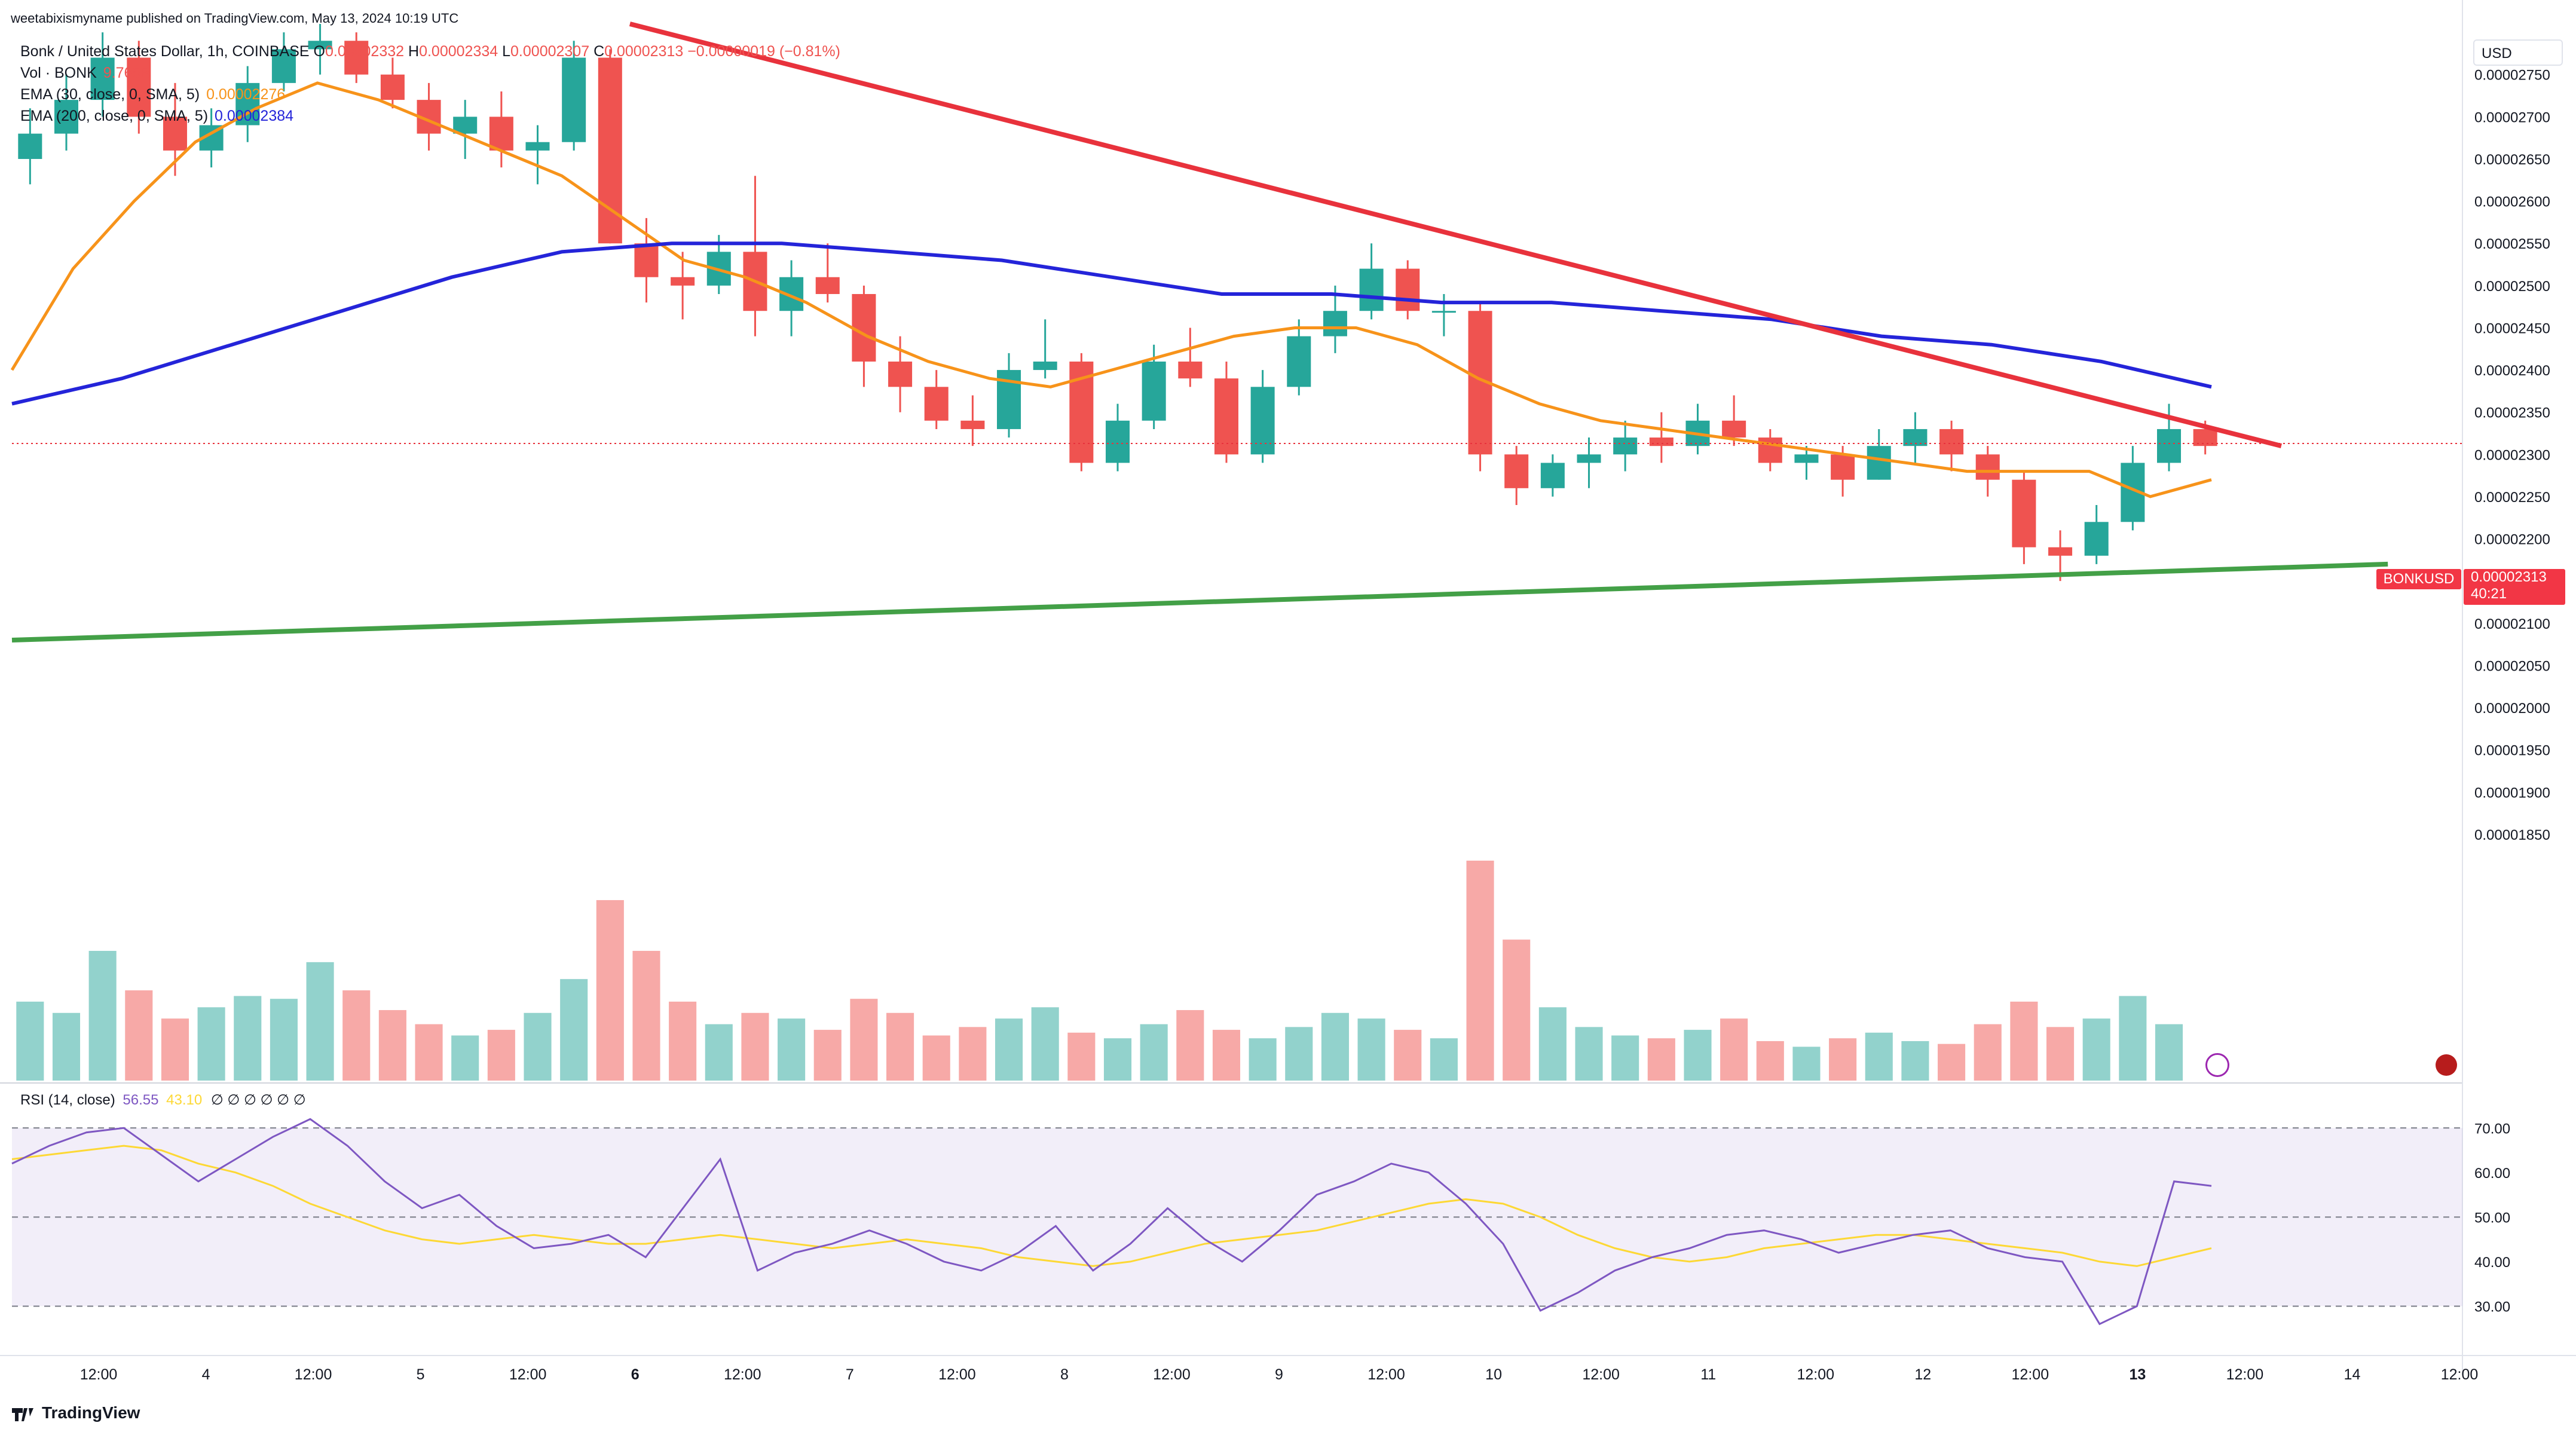 This screenshot has width=2576, height=1435. What do you see at coordinates (1279, 1374) in the screenshot?
I see `time-tick-label: 9` at bounding box center [1279, 1374].